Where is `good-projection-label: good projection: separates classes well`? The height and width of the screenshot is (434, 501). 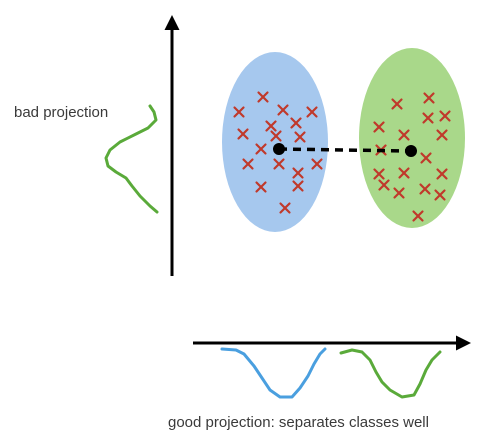 good-projection-label: good projection: separates classes well is located at coordinates (298, 422).